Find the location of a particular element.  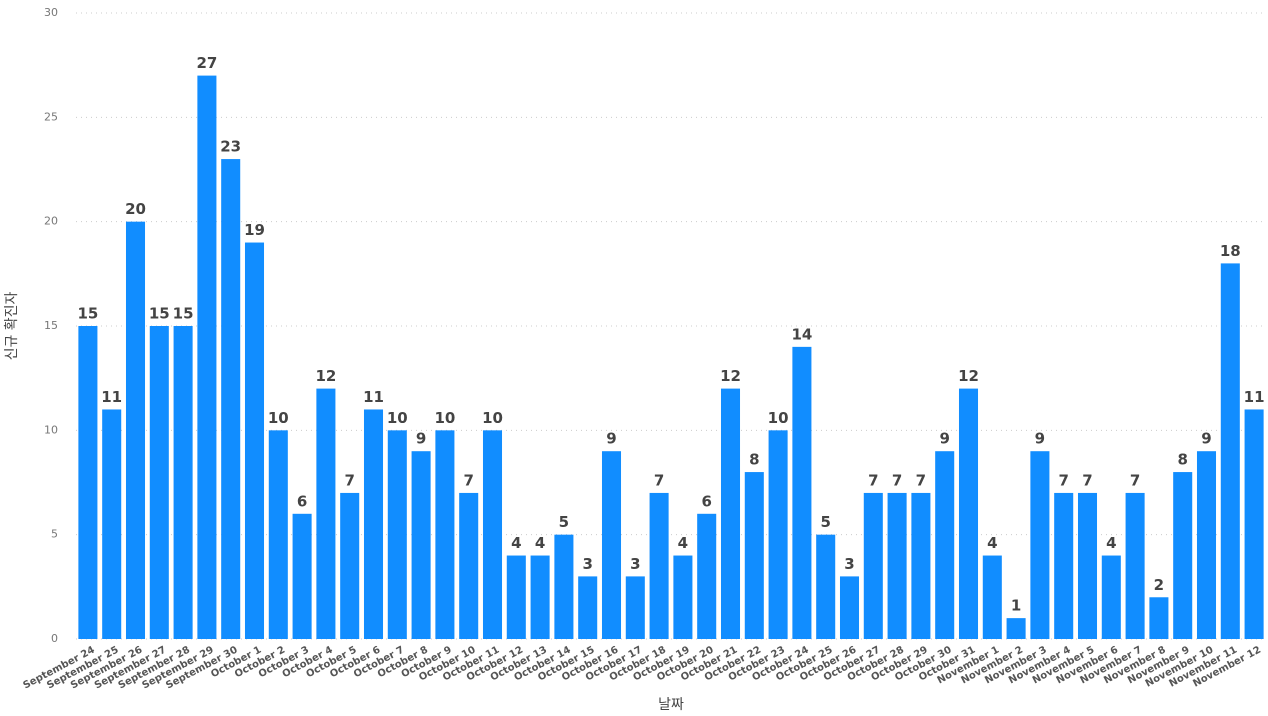

y-tick-label: 0 is located at coordinates (54, 638).